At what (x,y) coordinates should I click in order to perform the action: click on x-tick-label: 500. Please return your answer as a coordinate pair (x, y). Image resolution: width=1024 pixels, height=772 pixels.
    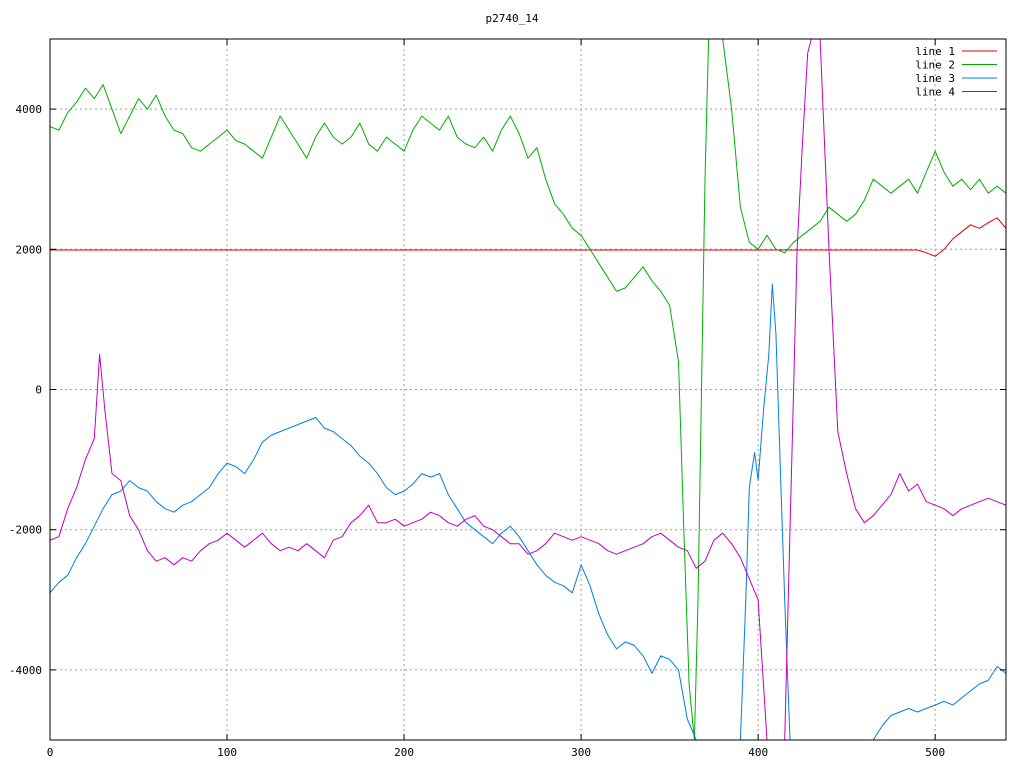
    Looking at the image, I should click on (935, 752).